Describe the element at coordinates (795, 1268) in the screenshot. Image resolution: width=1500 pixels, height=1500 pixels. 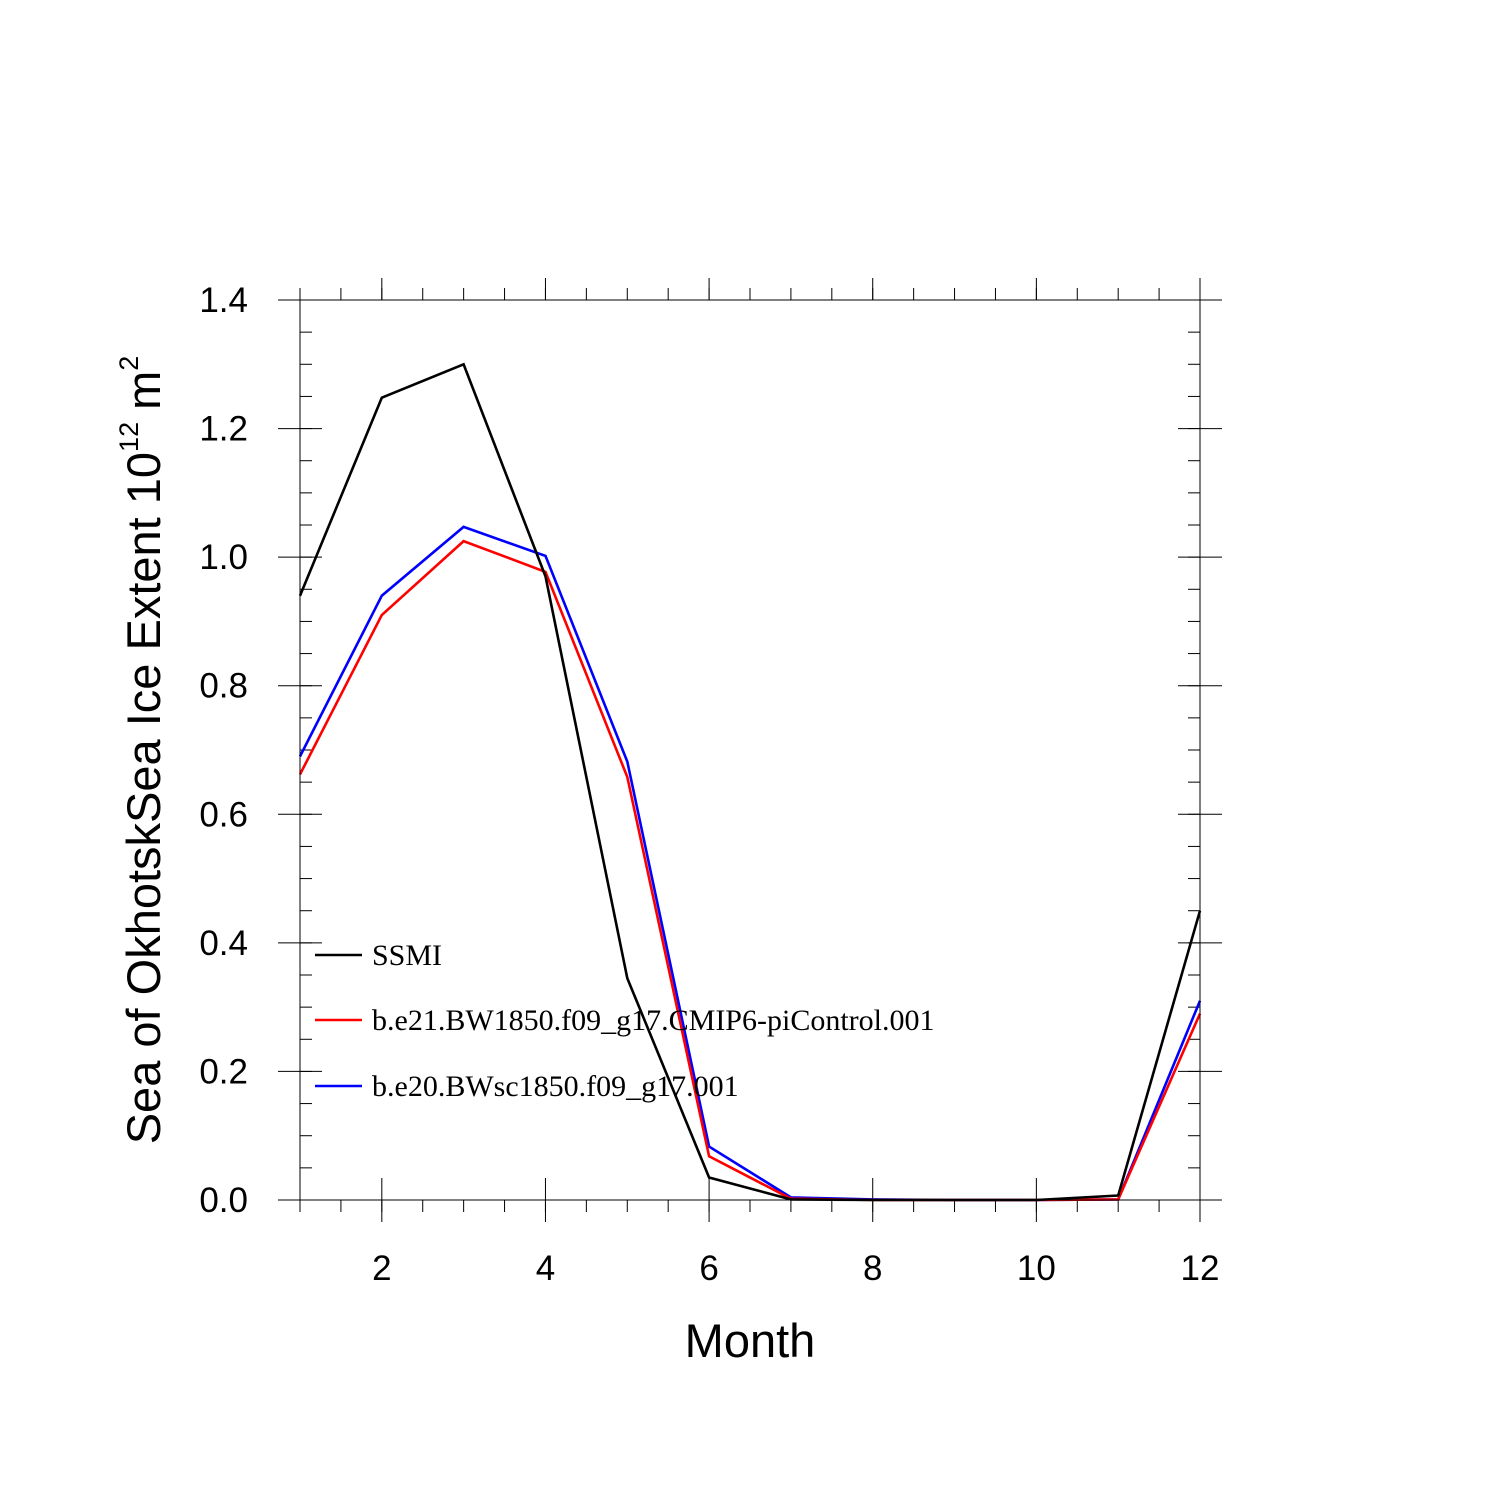
I see `x-tick-labels: 2 4 6 8 10 12` at that location.